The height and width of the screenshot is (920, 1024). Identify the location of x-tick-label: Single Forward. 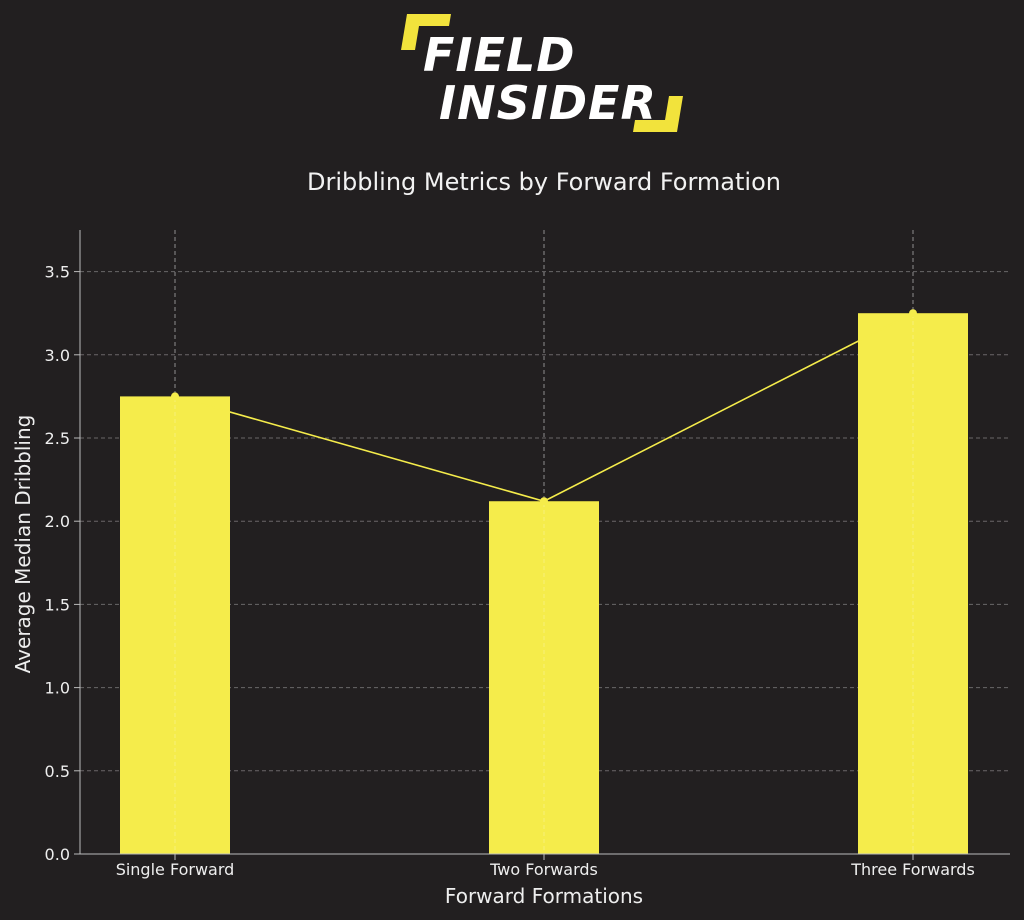
(175, 869).